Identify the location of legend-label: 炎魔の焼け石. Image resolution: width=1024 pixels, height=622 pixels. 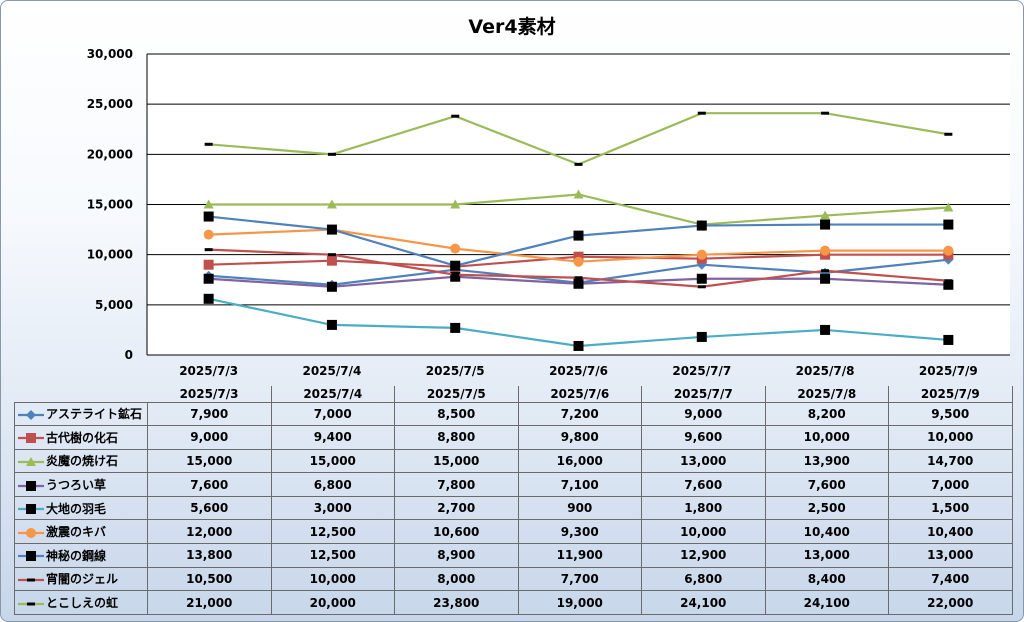
(82, 461).